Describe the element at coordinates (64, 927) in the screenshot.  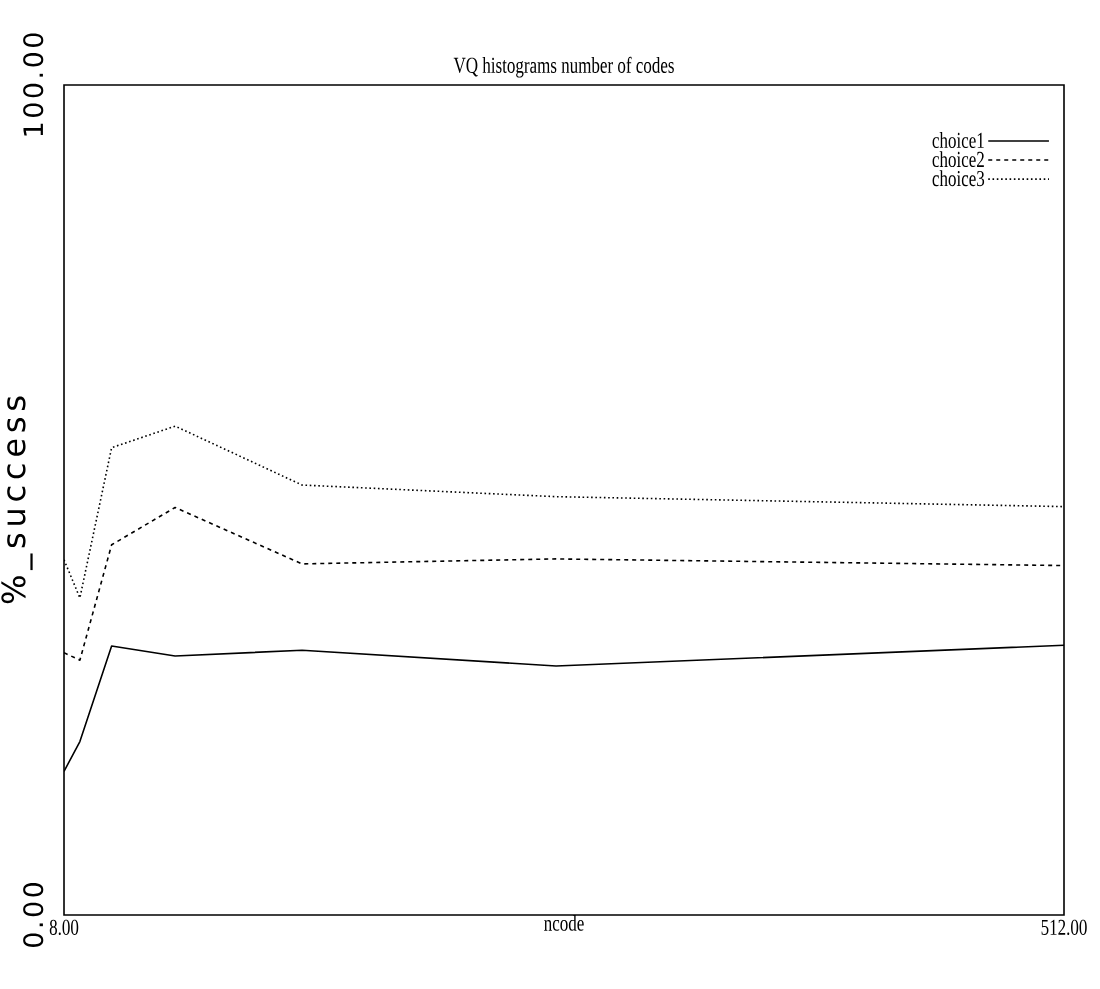
I see `x-tick-label: 8.00` at that location.